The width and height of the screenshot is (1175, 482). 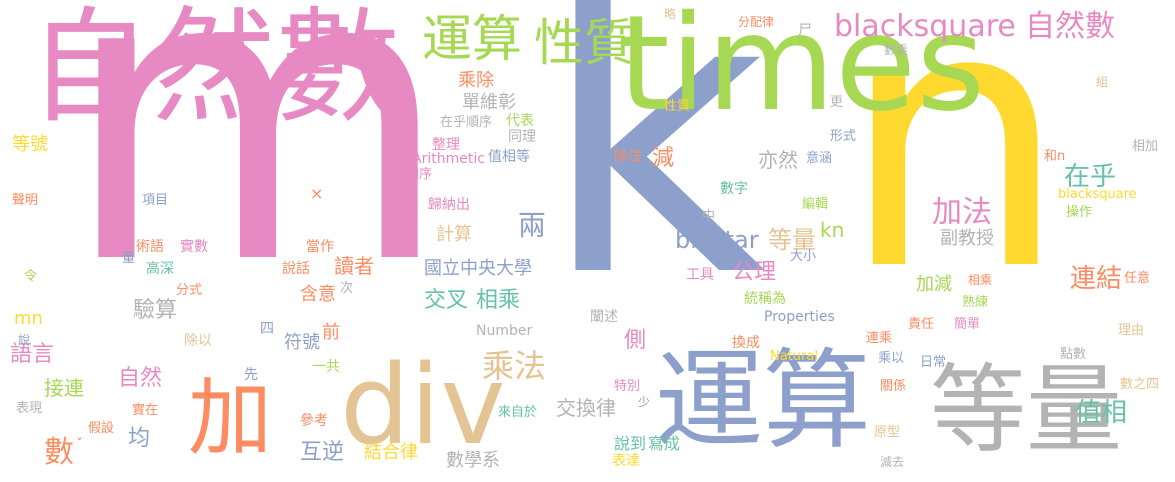 What do you see at coordinates (1096, 279) in the screenshot?
I see `word: 連結` at bounding box center [1096, 279].